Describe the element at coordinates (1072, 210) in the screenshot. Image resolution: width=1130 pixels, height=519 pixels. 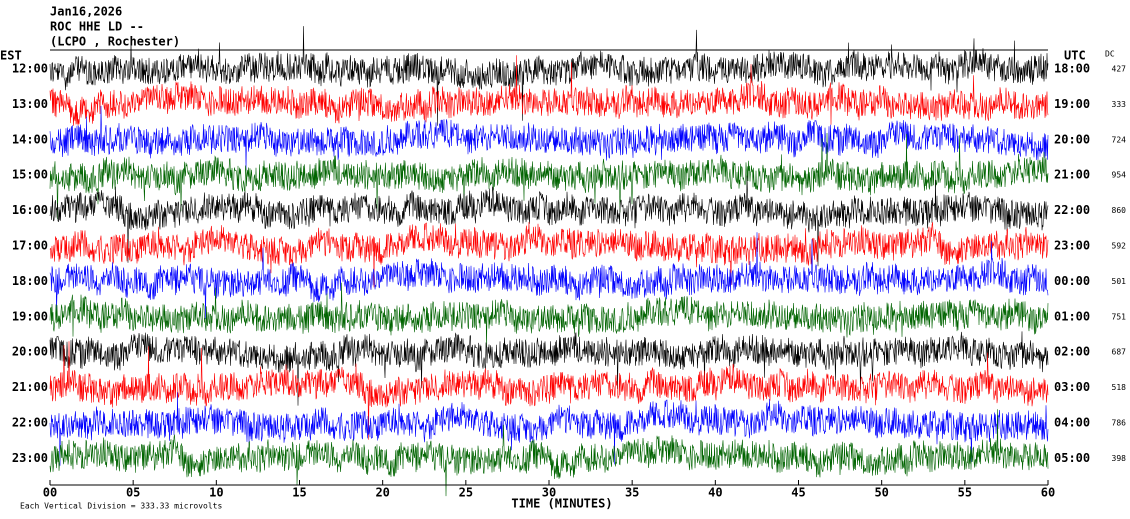
I see `utc-label: 22:00` at that location.